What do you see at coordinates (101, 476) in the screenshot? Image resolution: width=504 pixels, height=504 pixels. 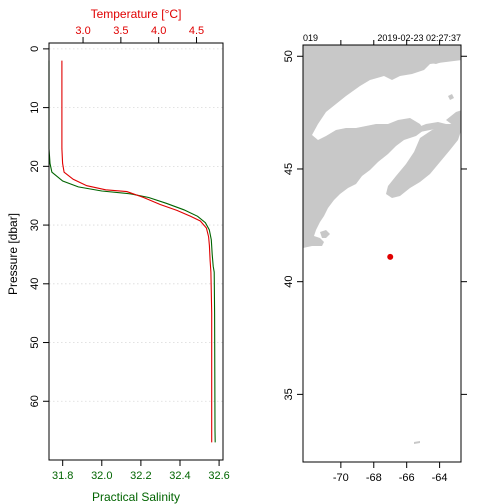 I see `salinity-tick-label: 32.0` at bounding box center [101, 476].